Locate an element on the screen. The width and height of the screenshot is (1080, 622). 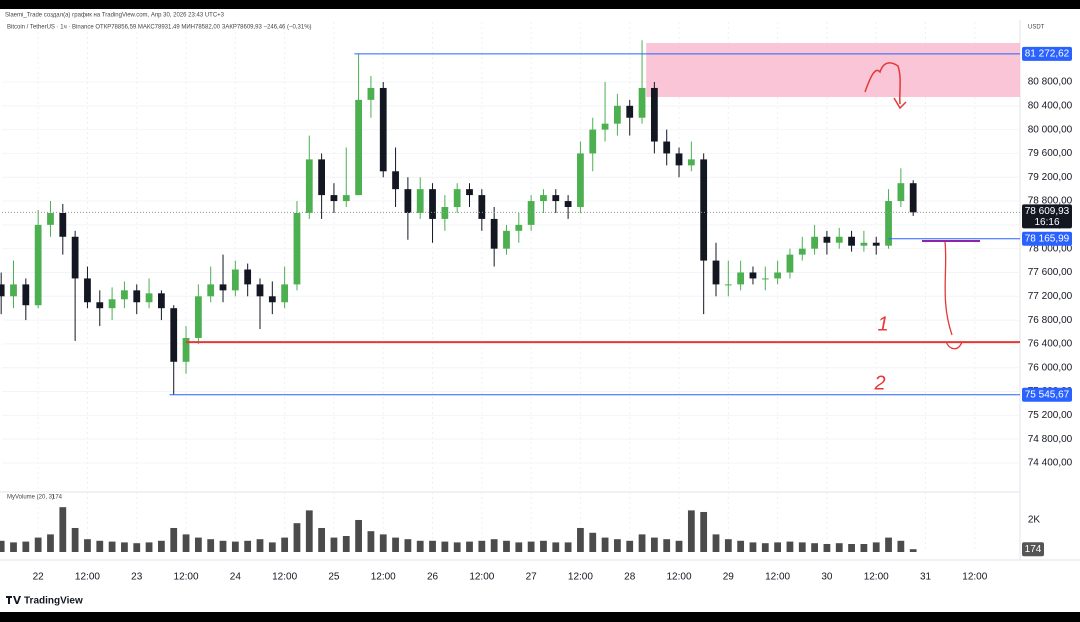
price-tag-label: 78 165,99 is located at coordinates (1047, 238).